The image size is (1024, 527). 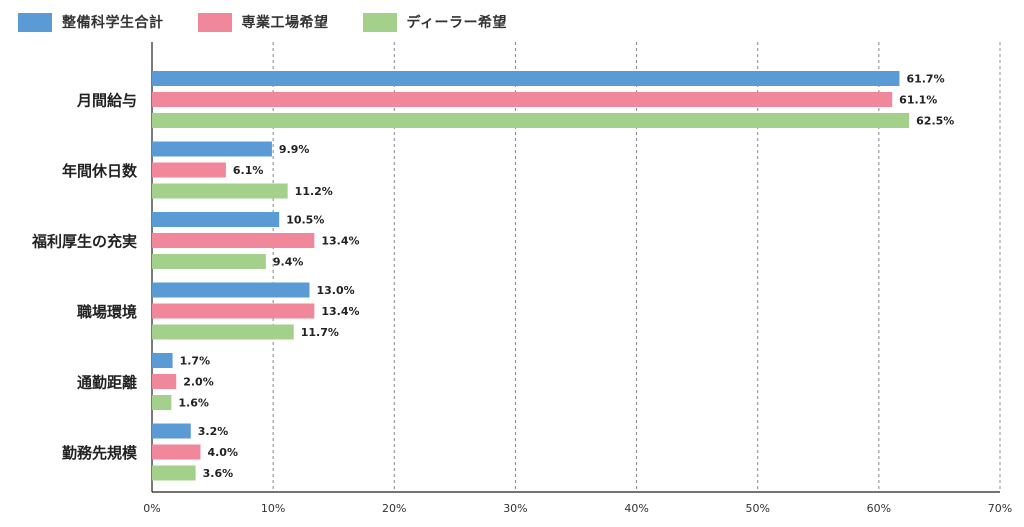 I want to click on chart-legend: 整備科学生合計 専業工場希望 ディーラー希望, so click(x=279, y=22).